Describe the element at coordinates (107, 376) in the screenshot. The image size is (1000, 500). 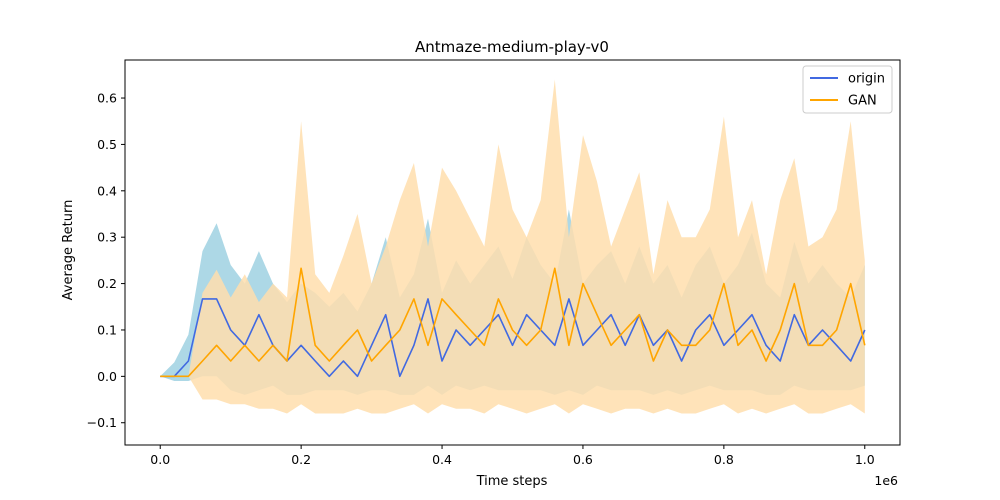
I see `y-tick-label: 0.0` at that location.